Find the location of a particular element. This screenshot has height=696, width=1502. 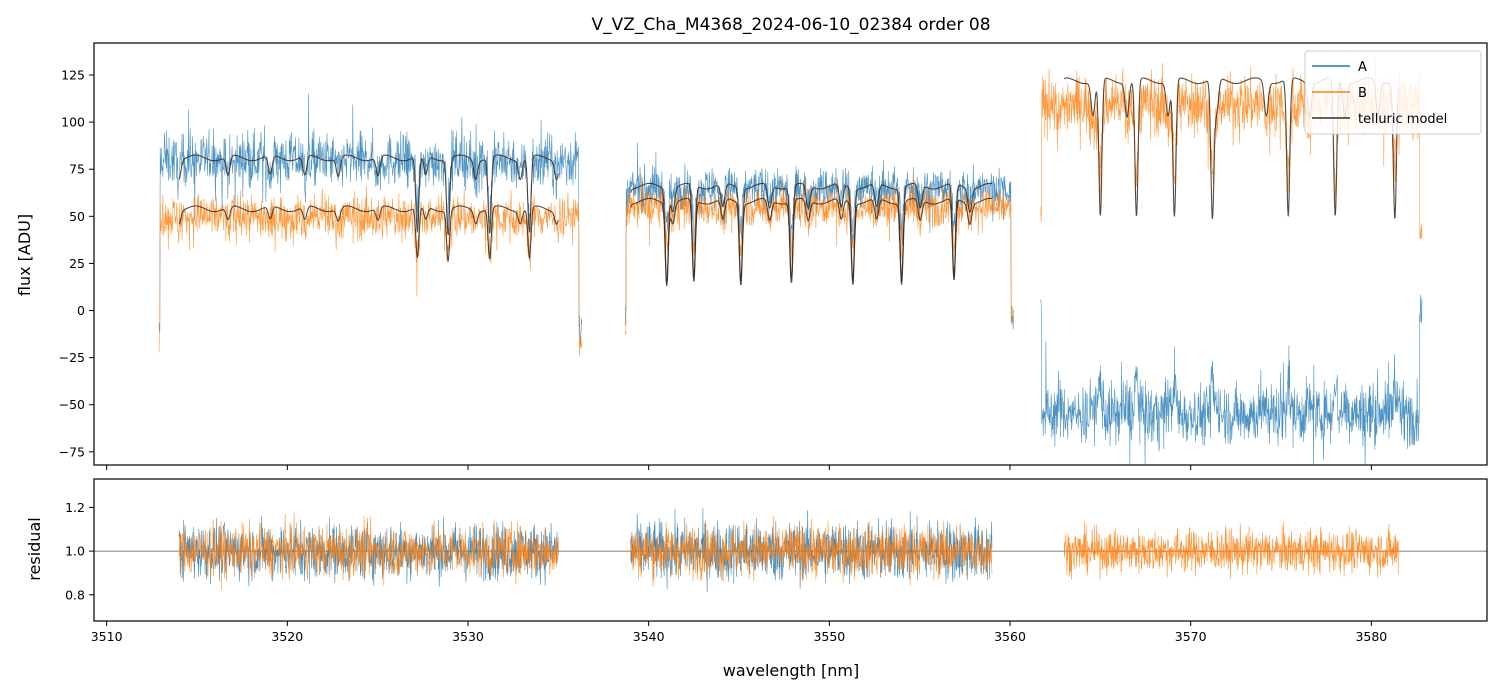

top-ytick-label: 75 is located at coordinates (77, 169).